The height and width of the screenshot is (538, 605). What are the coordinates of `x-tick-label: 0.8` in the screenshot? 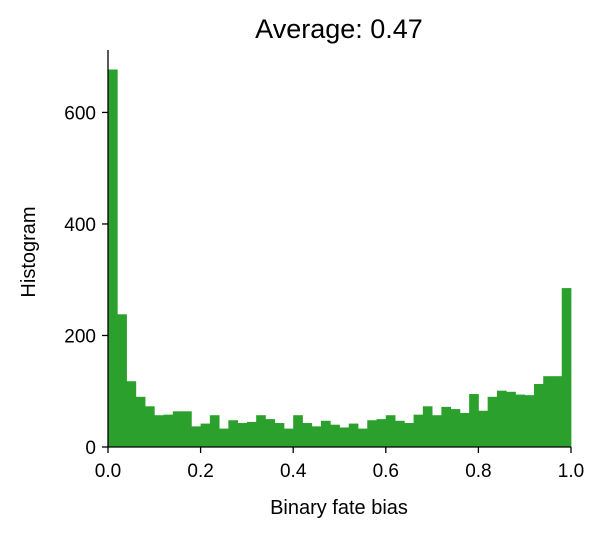 It's located at (478, 471).